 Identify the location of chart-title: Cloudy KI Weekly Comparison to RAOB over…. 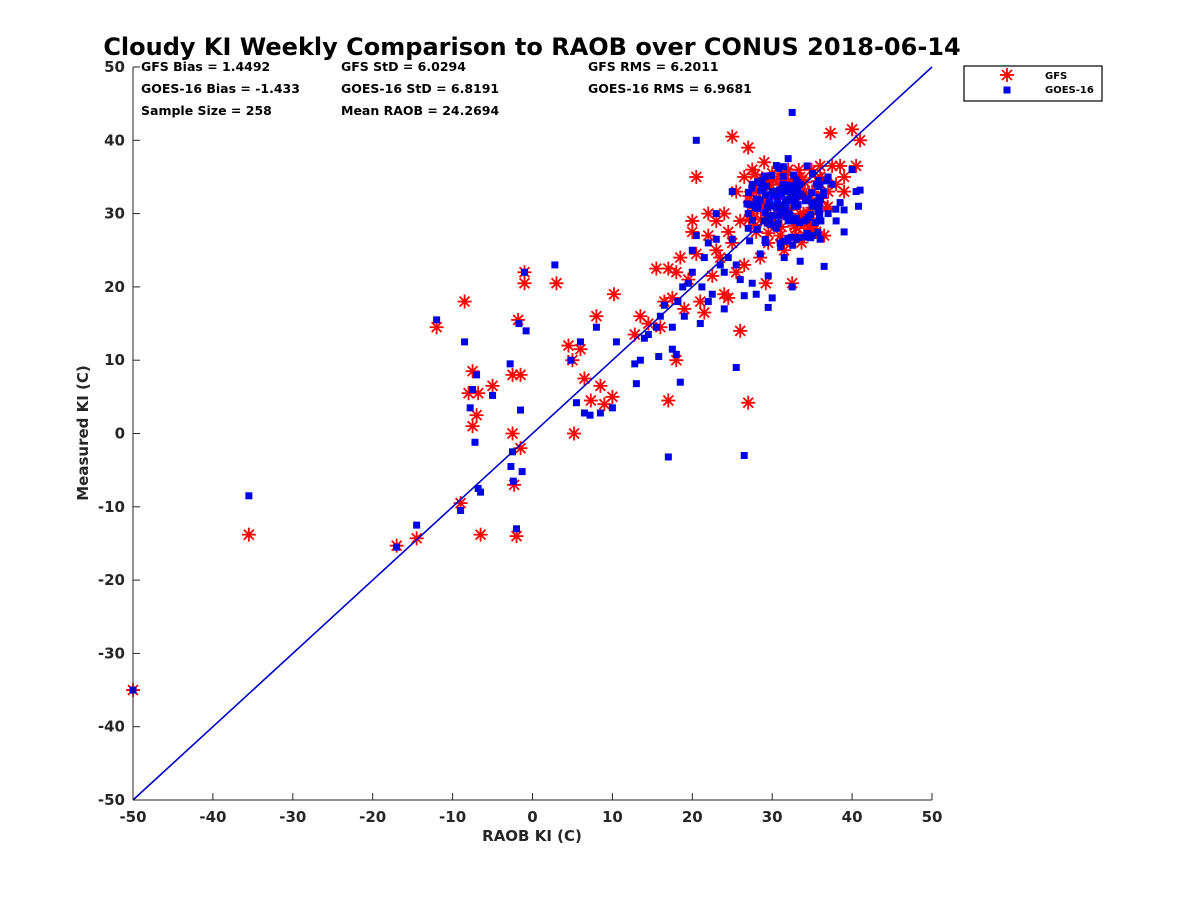
(531, 47).